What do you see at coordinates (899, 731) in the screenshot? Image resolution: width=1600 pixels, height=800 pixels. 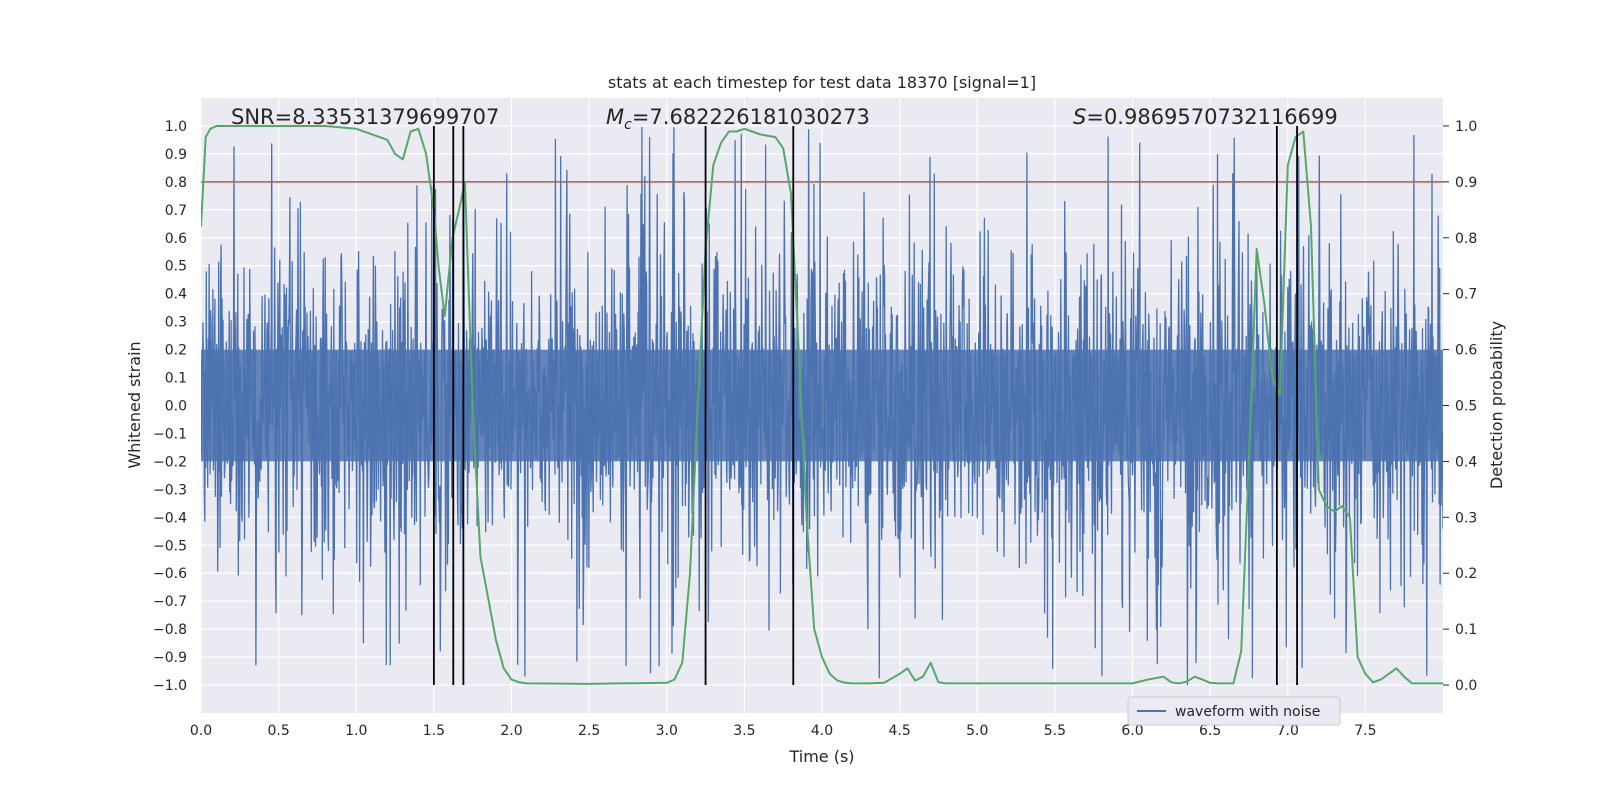 I see `x-tick-label: 4.5` at bounding box center [899, 731].